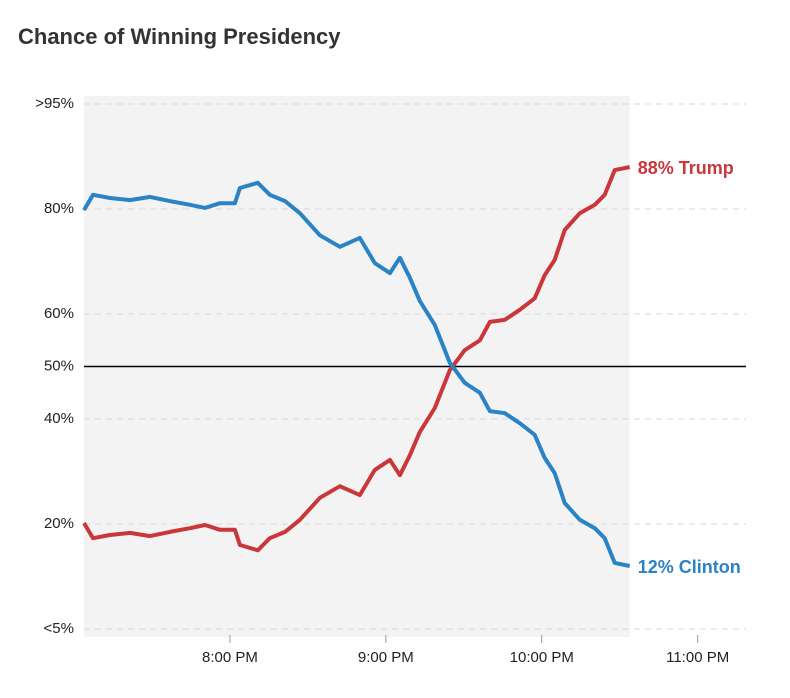  What do you see at coordinates (59, 313) in the screenshot?
I see `y-tick-label: 60%` at bounding box center [59, 313].